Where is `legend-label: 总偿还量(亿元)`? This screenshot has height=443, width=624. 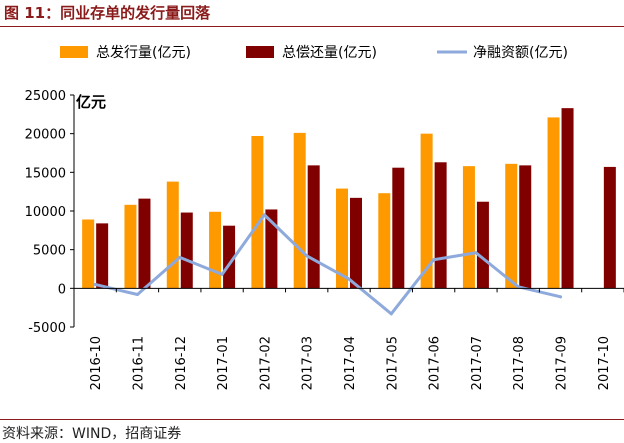
legend-label: 总偿还量(亿元) is located at coordinates (329, 53).